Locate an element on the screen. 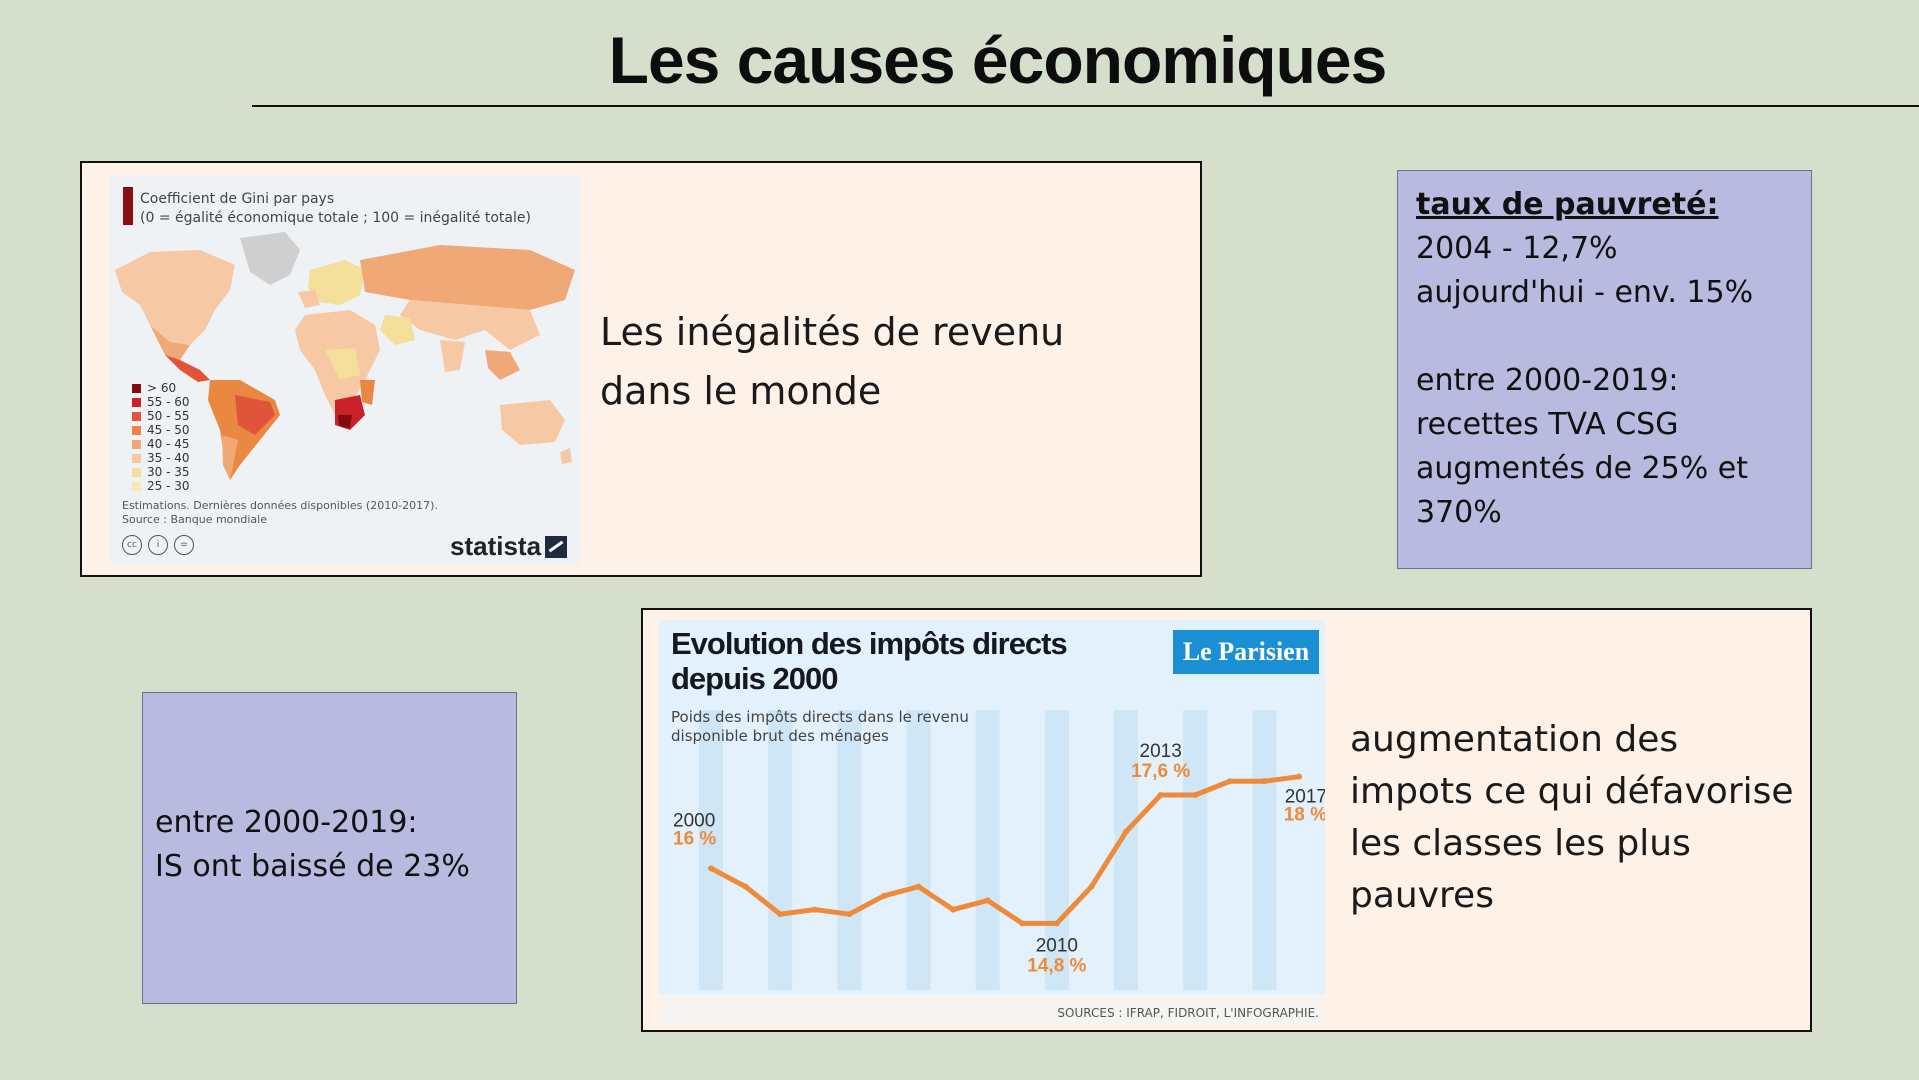 The height and width of the screenshot is (1080, 1919). poverty-heading: taux de pauvreté: is located at coordinates (1567, 204).